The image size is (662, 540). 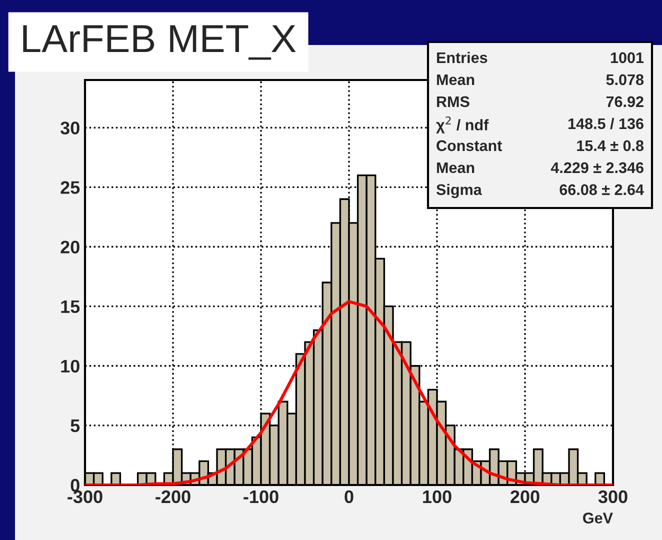 What do you see at coordinates (613, 497) in the screenshot?
I see `x-tick-label: 300` at bounding box center [613, 497].